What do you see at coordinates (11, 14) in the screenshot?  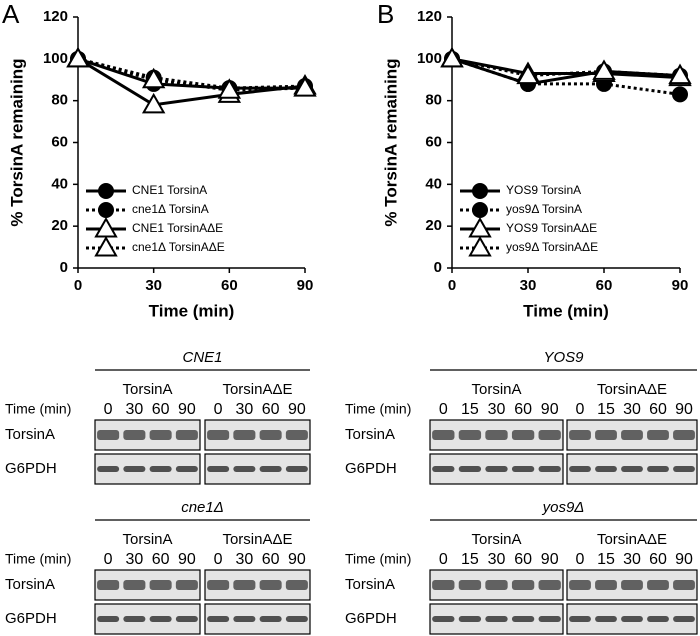 I see `panel-label: A` at bounding box center [11, 14].